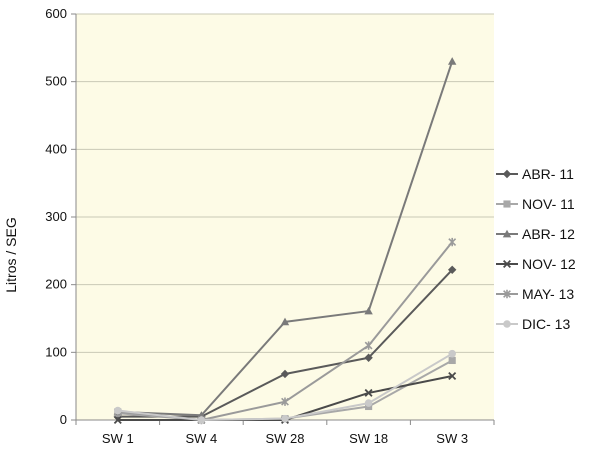 Image resolution: width=589 pixels, height=450 pixels. Describe the element at coordinates (56, 81) in the screenshot. I see `y-tick-label: 500` at that location.